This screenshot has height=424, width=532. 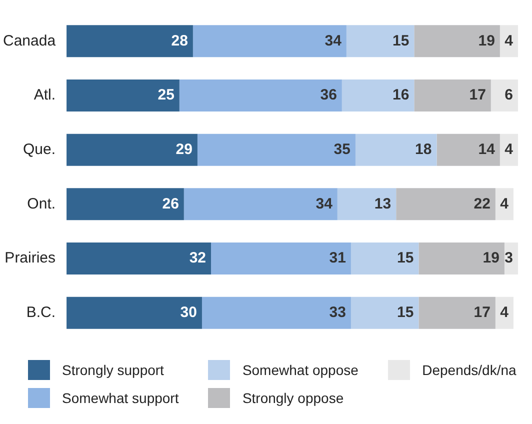 What do you see at coordinates (508, 258) in the screenshot?
I see `data-label: 3` at bounding box center [508, 258].